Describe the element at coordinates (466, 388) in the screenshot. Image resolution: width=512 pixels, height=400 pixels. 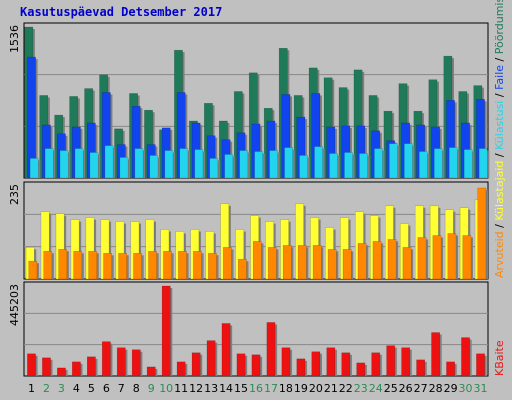
I see `x-tick-label: 30` at that location.